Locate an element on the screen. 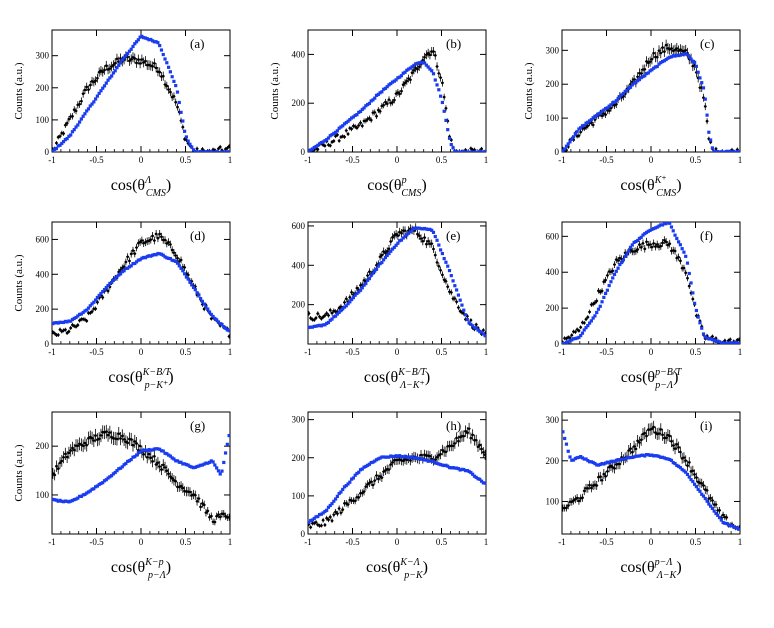 The image size is (774, 628). panel-label: (a) is located at coordinates (197, 43).